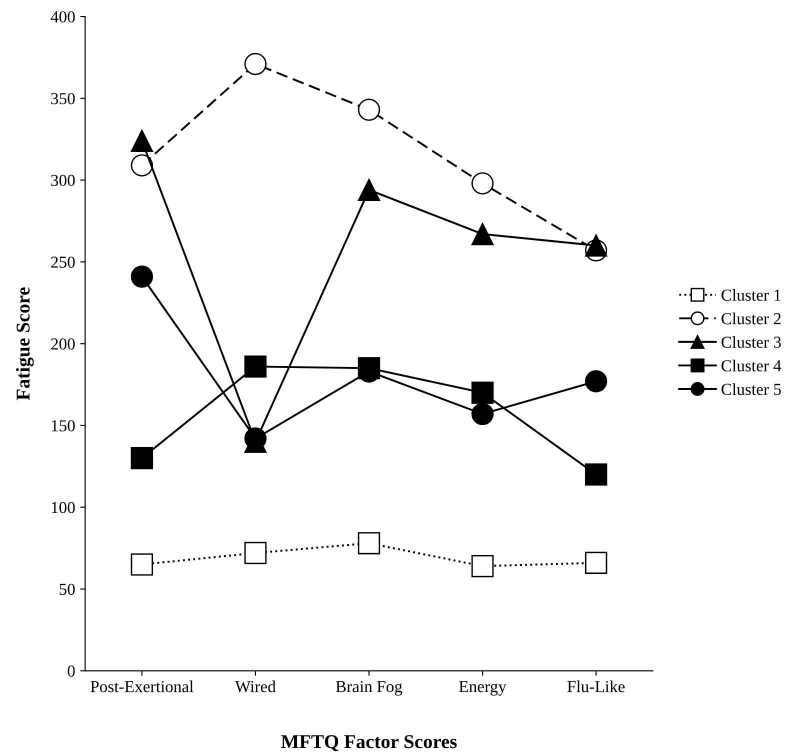 This screenshot has width=811, height=752. What do you see at coordinates (63, 98) in the screenshot?
I see `y-tick-label: 350` at bounding box center [63, 98].